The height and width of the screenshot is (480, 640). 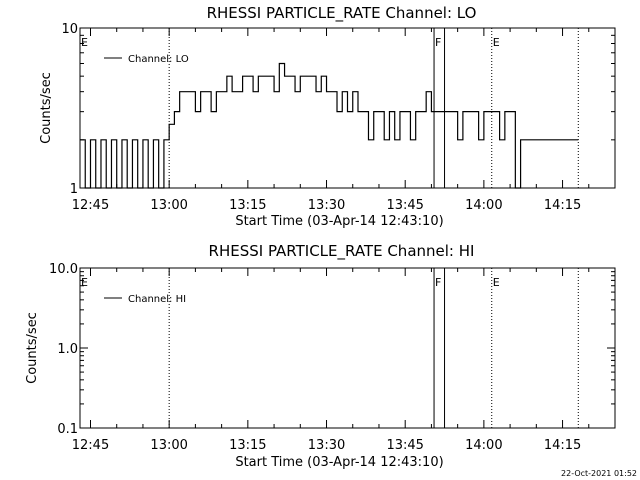 I want to click on chart-title: RHESSI PARTICLE_RATE Channel: HI, so click(x=342, y=251).